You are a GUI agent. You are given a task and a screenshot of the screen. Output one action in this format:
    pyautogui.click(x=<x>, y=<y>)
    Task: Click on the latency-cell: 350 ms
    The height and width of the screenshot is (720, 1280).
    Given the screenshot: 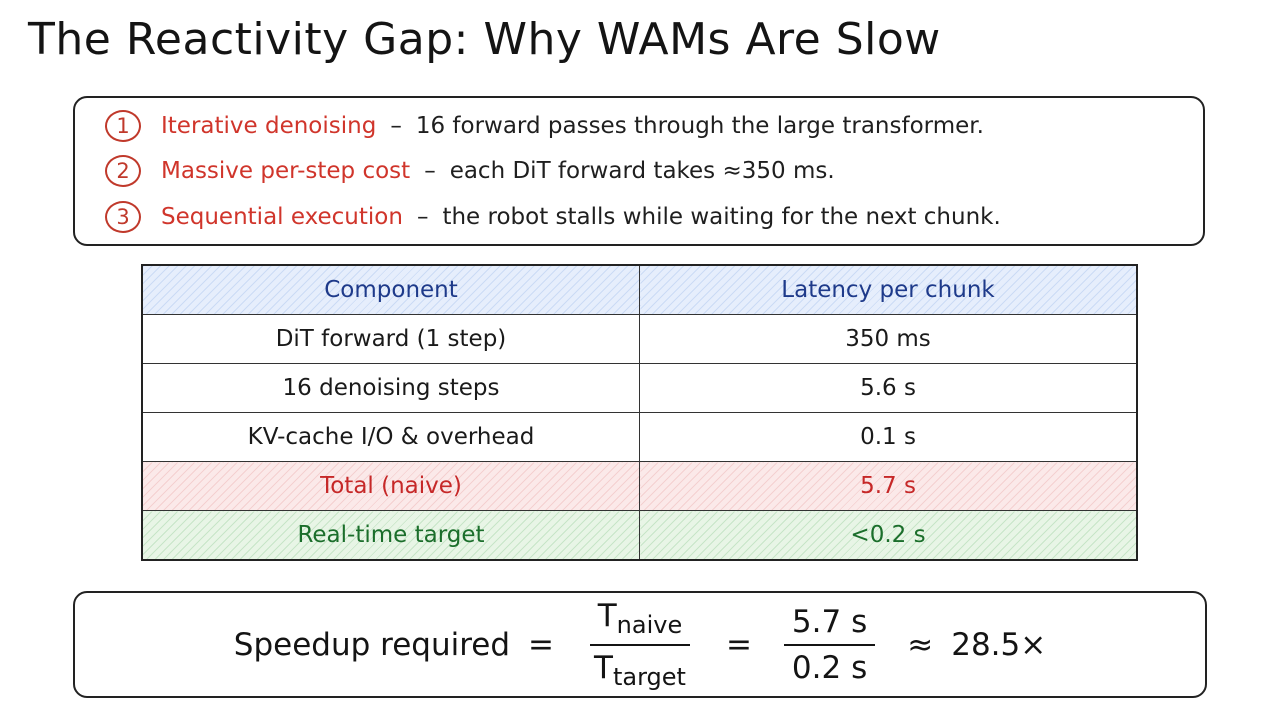 What is the action you would take?
    pyautogui.click(x=888, y=339)
    